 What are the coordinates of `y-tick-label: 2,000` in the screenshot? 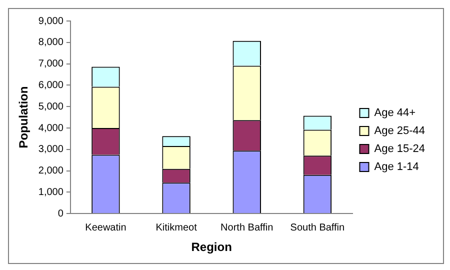 It's located at (51, 171).